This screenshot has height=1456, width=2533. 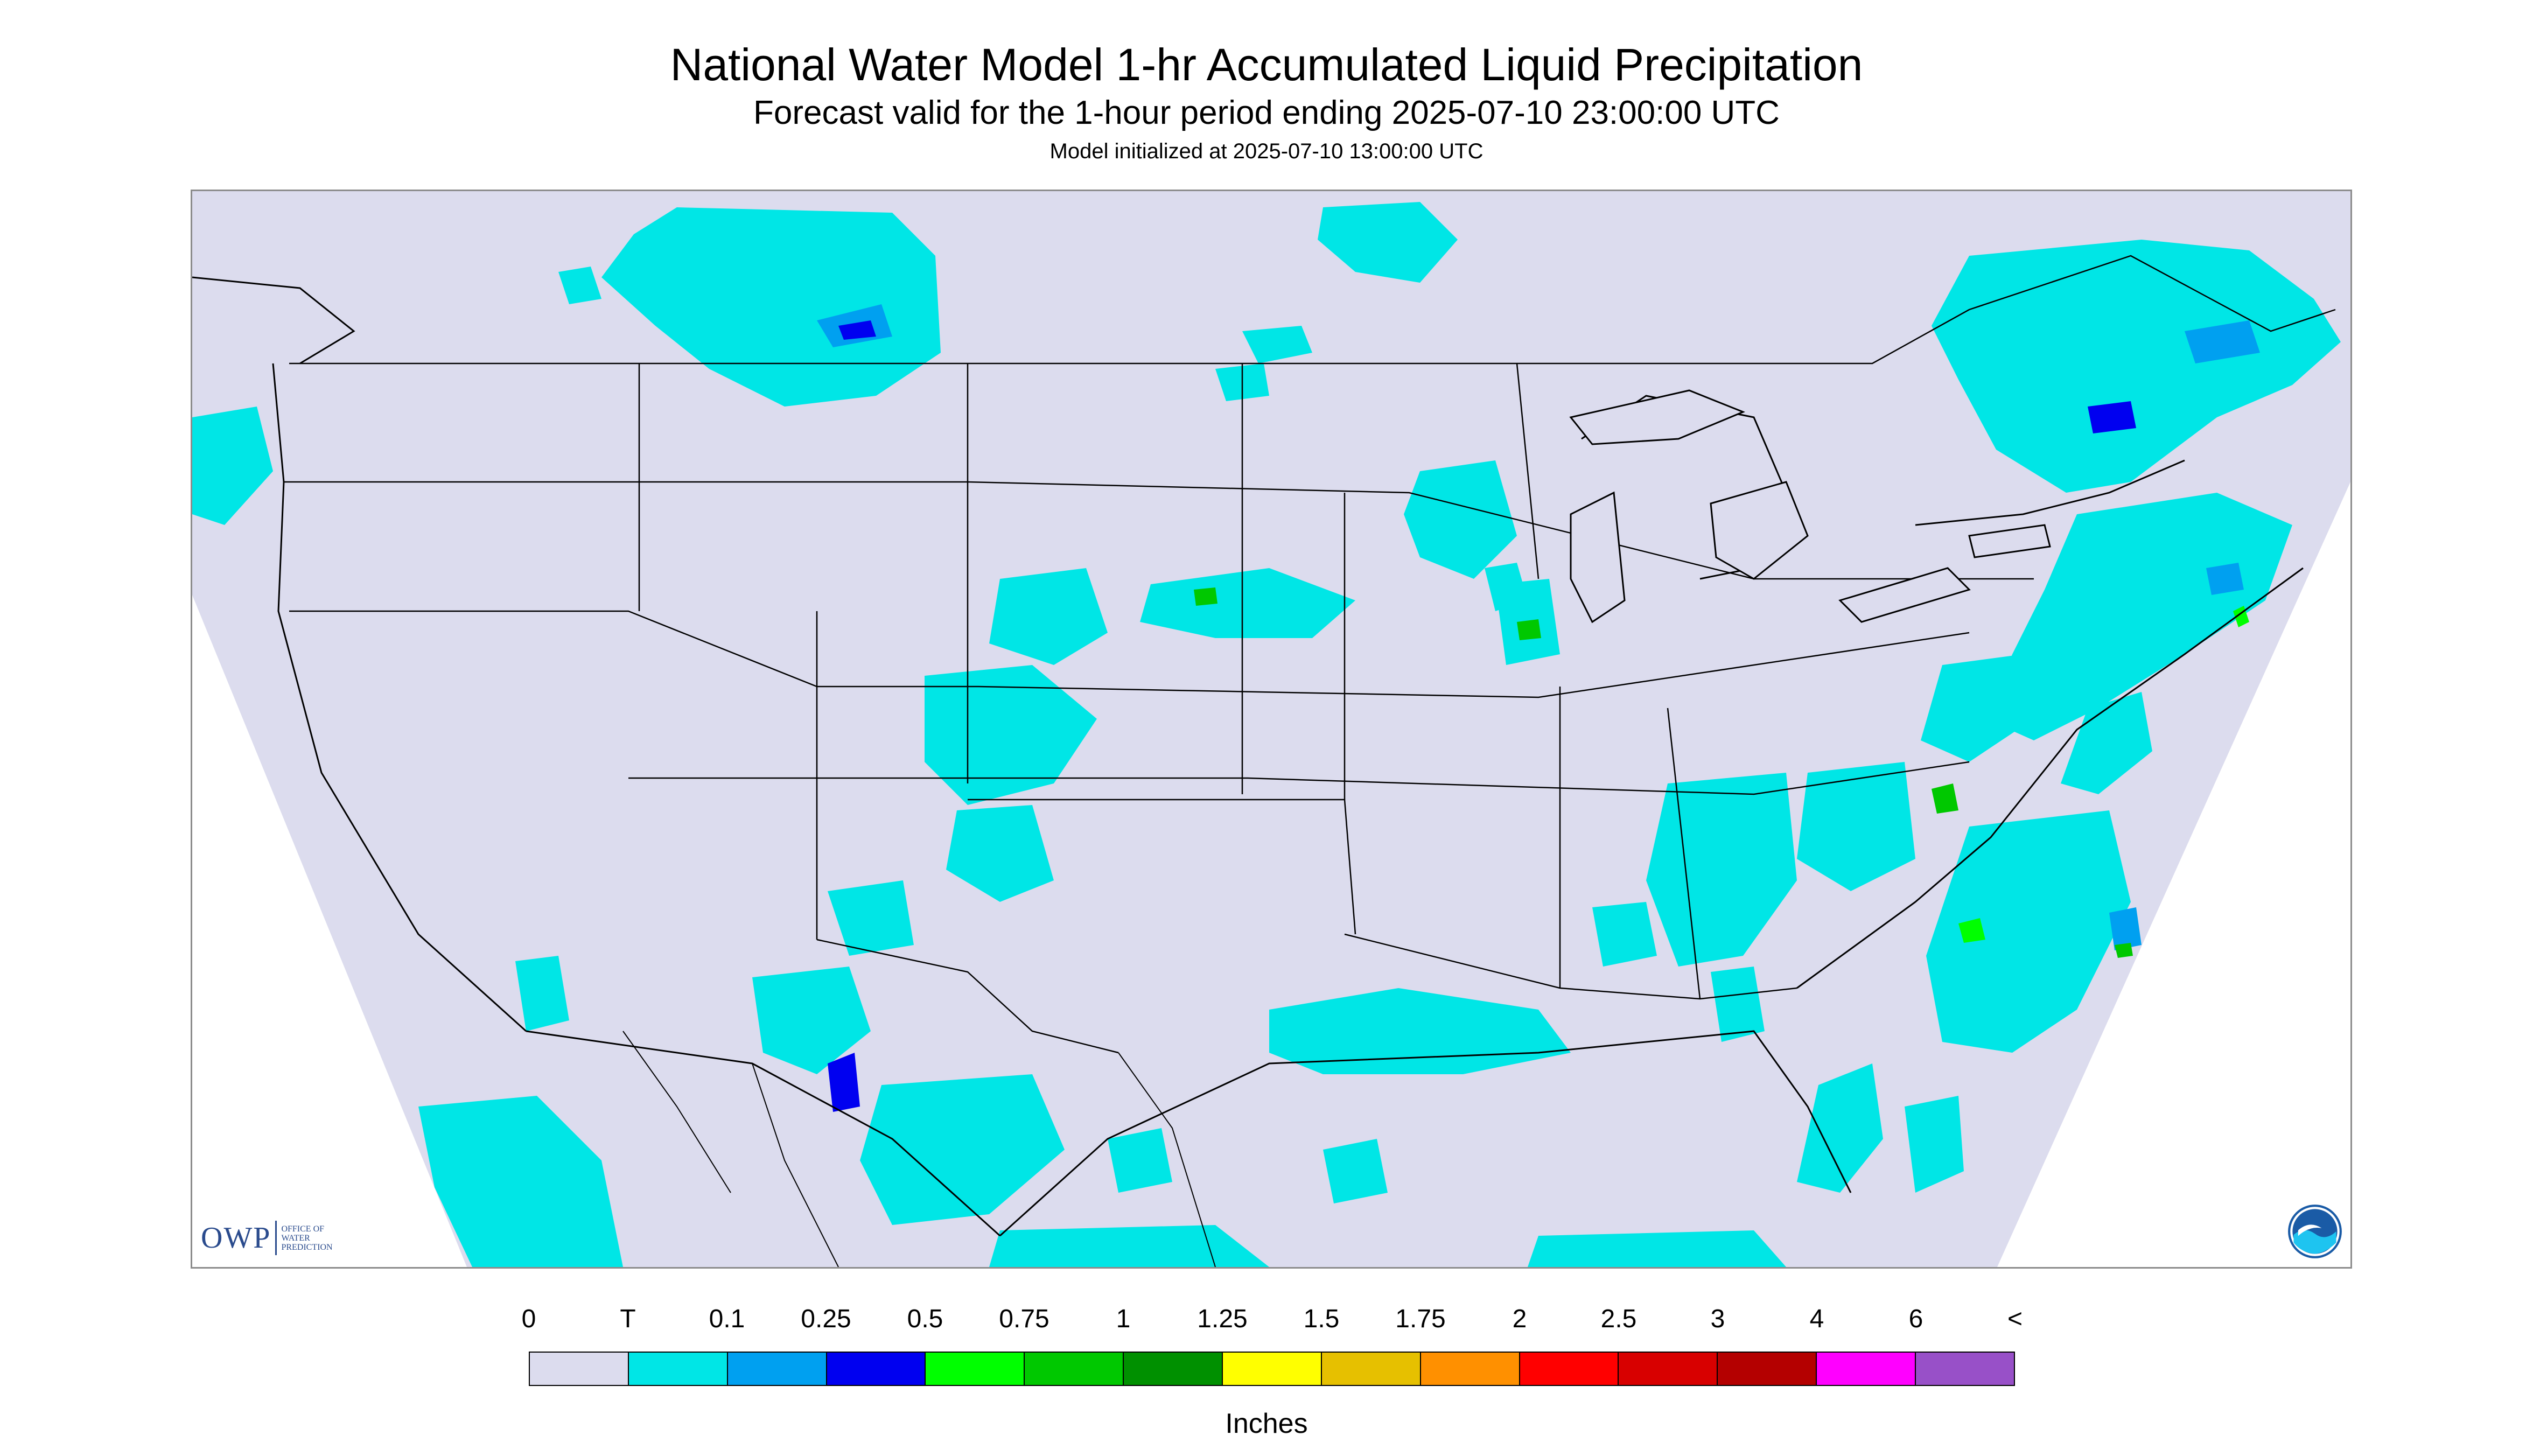 What do you see at coordinates (826, 1319) in the screenshot?
I see `legend-tick-label: 0.25` at bounding box center [826, 1319].